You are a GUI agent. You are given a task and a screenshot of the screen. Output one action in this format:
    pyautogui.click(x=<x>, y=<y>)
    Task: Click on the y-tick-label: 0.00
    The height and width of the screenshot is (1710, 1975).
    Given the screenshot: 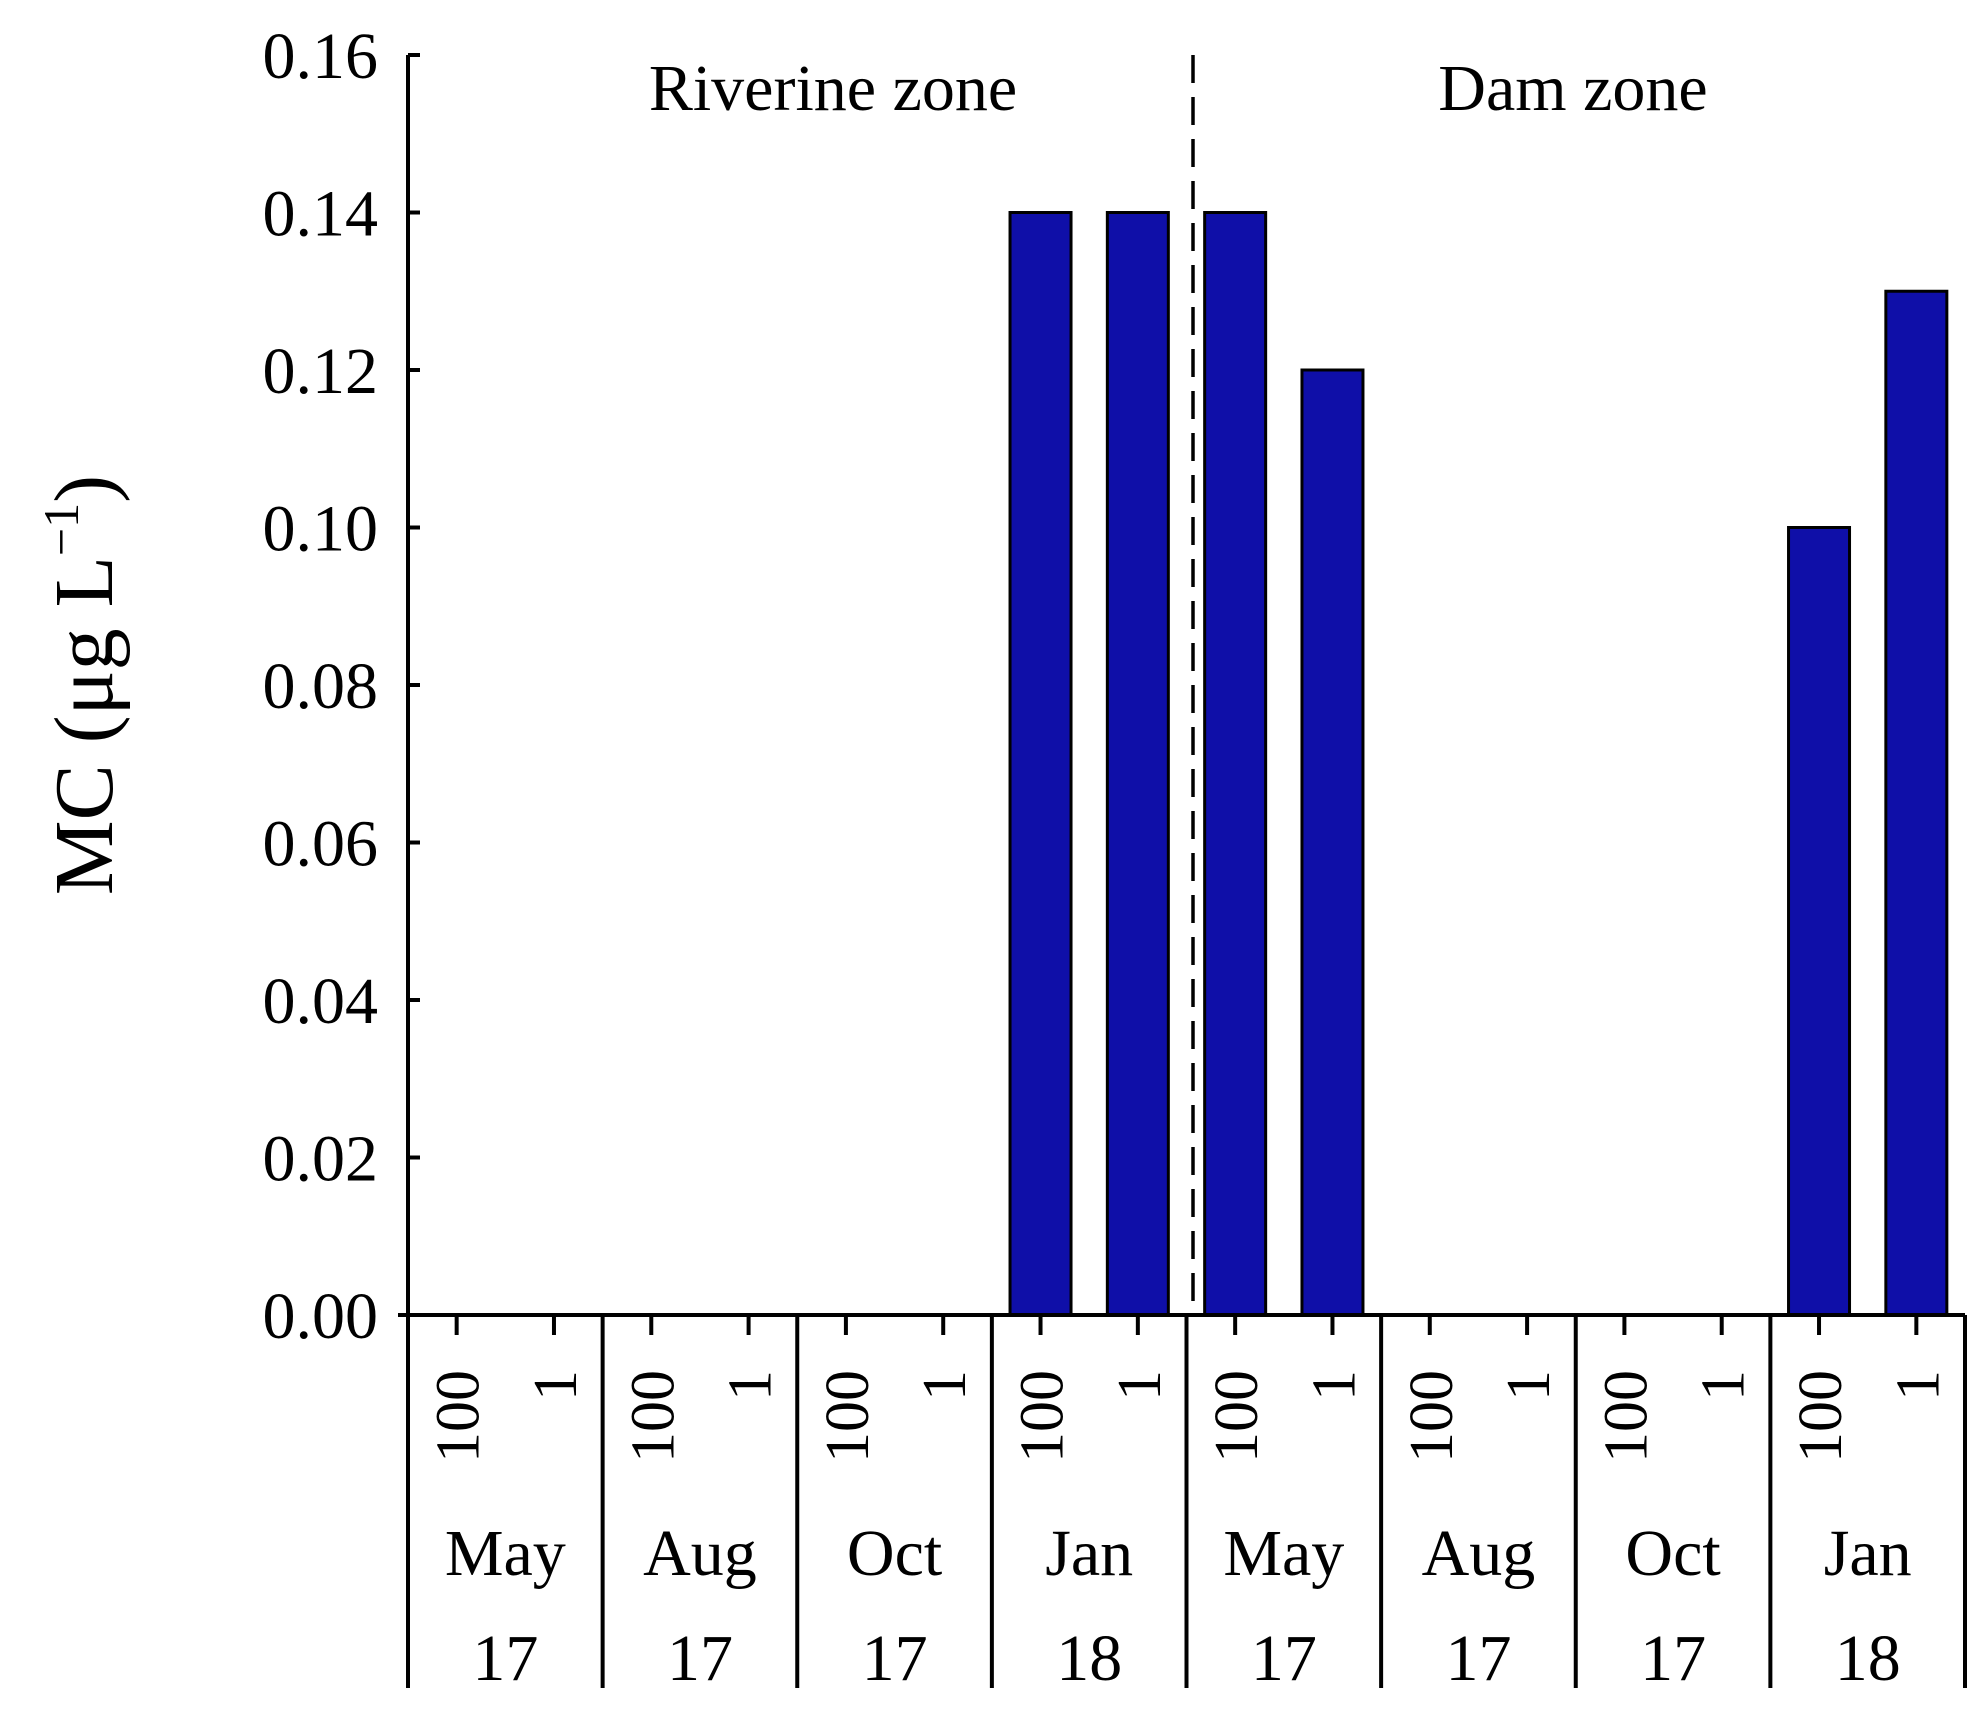 What is the action you would take?
    pyautogui.click(x=321, y=1316)
    